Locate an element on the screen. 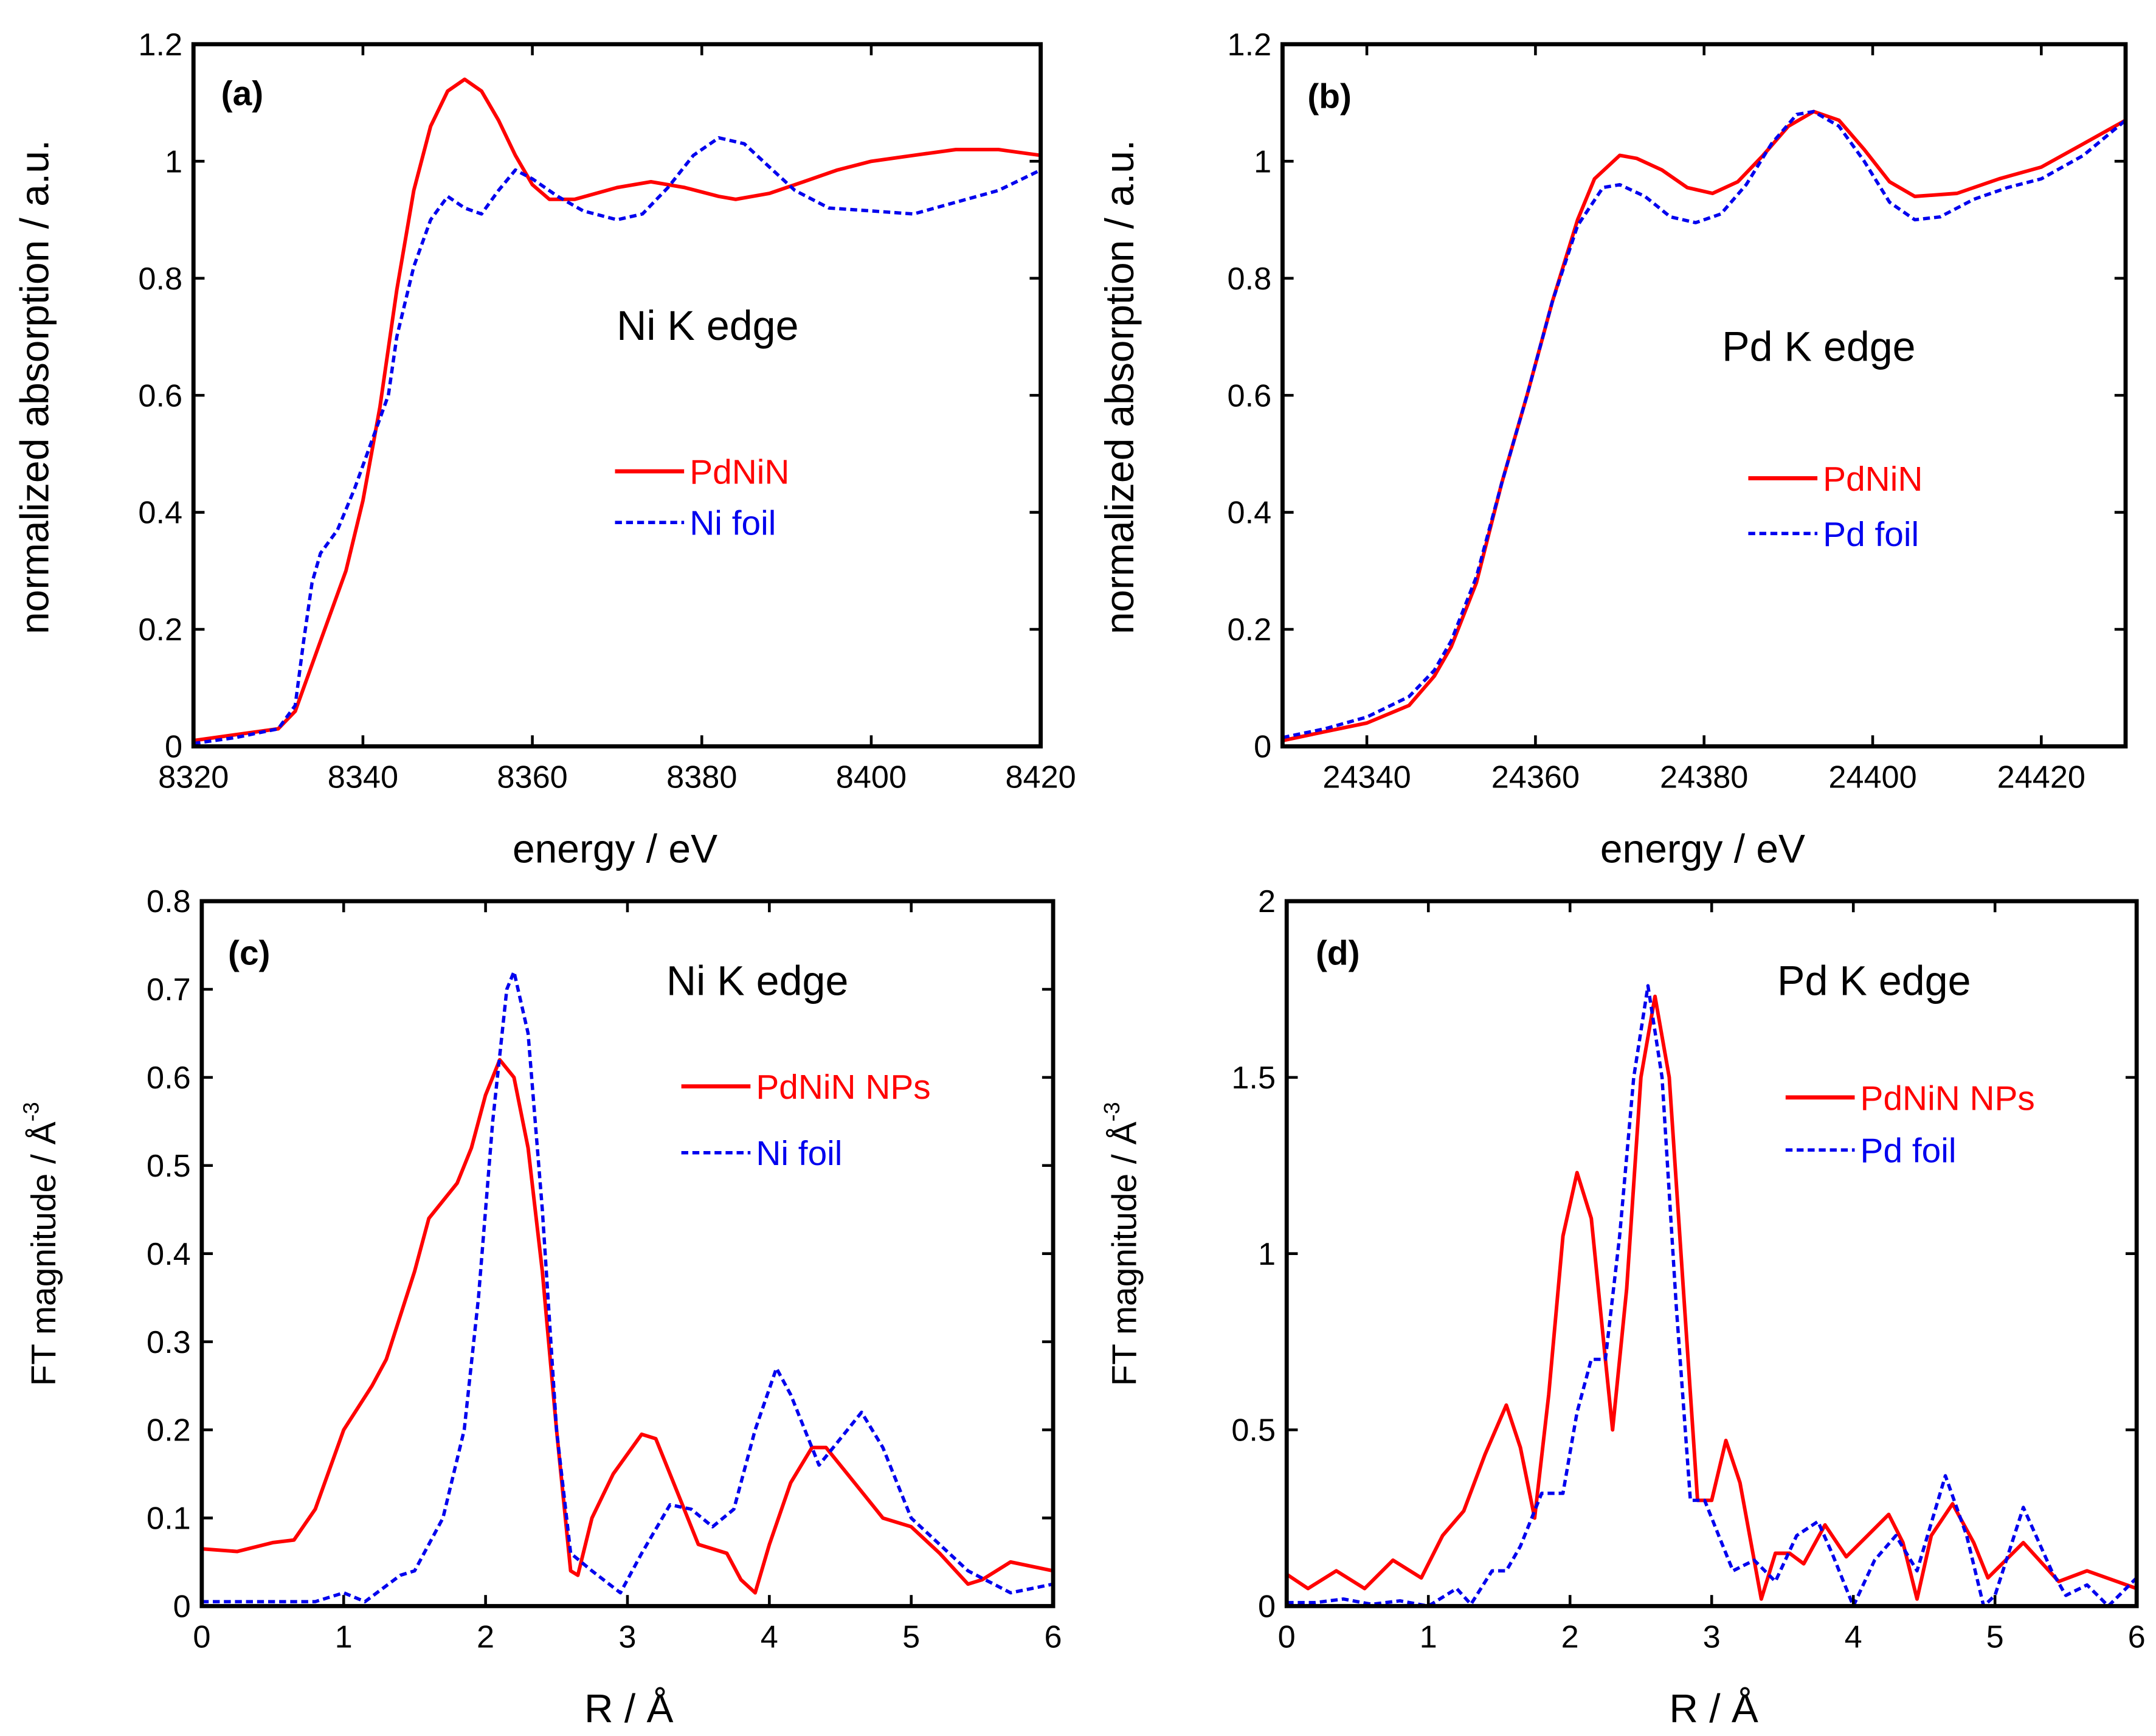 The height and width of the screenshot is (1736, 2156). panel-label: (b) is located at coordinates (1330, 96).